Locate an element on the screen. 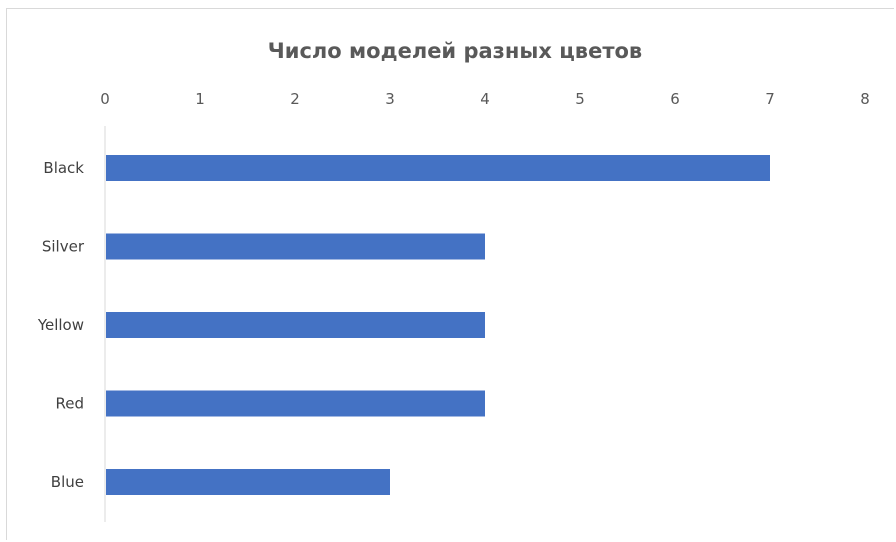 The height and width of the screenshot is (542, 896). category-label-yellow: Yellow is located at coordinates (60, 325).